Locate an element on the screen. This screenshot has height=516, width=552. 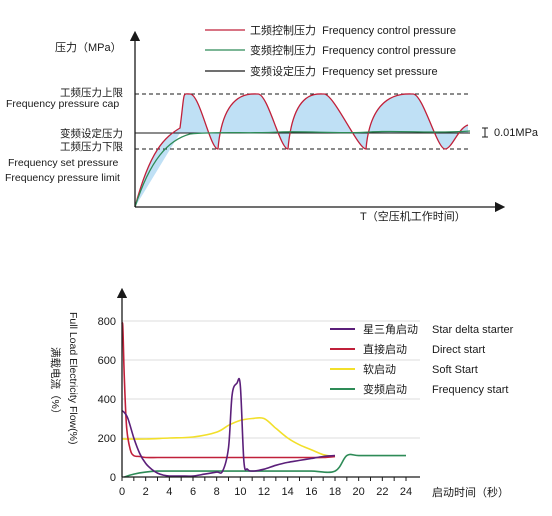
control-pressure-area is located at coordinates (301, 150).